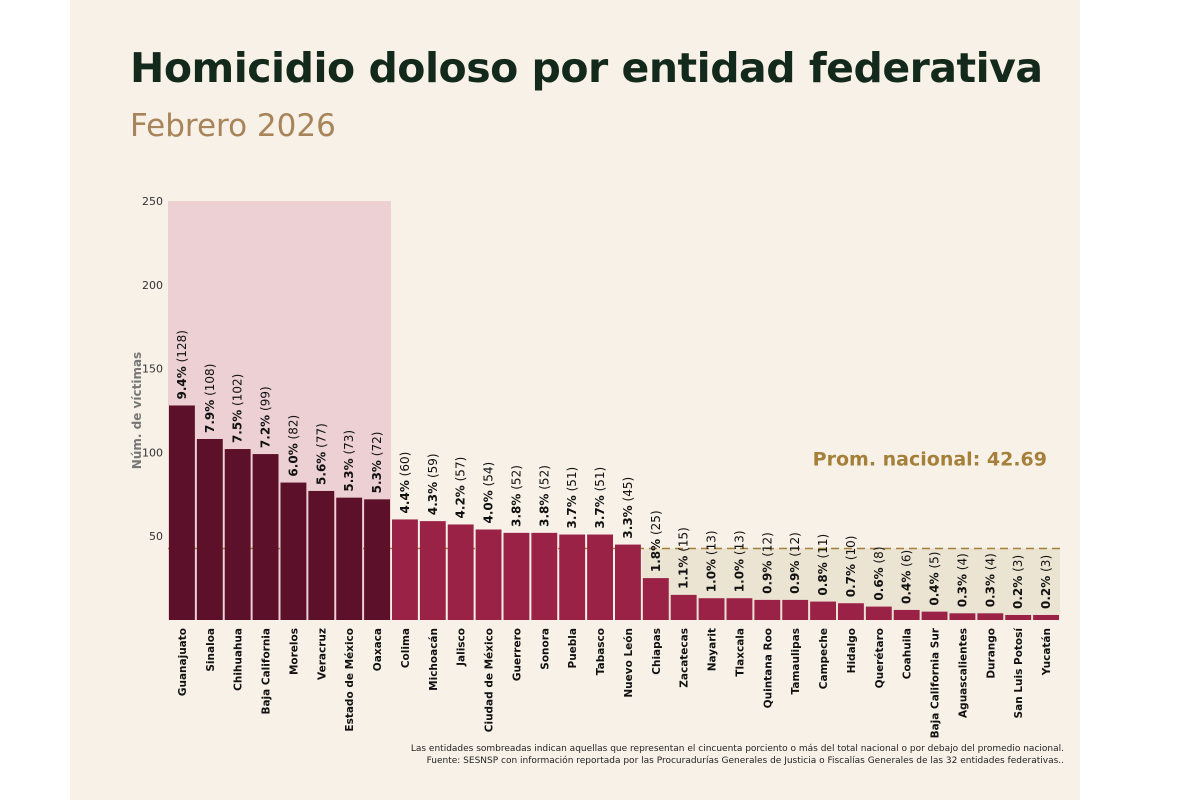 The width and height of the screenshot is (1200, 800). I want to click on bar-campeche, so click(823, 610).